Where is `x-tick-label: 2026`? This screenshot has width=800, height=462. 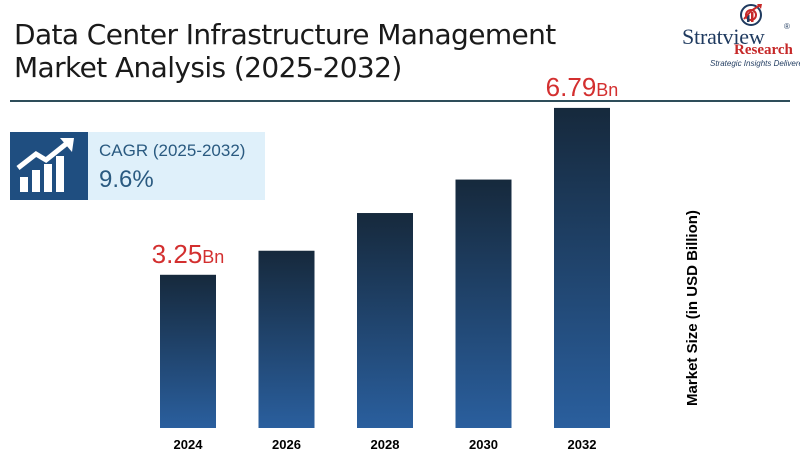 x-tick-label: 2026 is located at coordinates (286, 444).